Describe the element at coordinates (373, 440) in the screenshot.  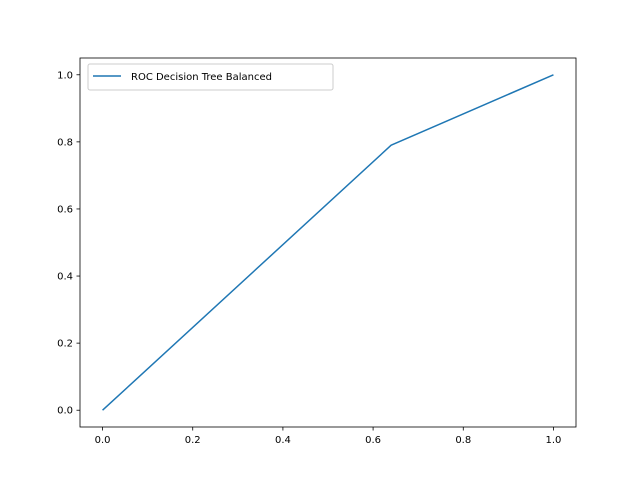
I see `x-tick-label: 0.6` at that location.